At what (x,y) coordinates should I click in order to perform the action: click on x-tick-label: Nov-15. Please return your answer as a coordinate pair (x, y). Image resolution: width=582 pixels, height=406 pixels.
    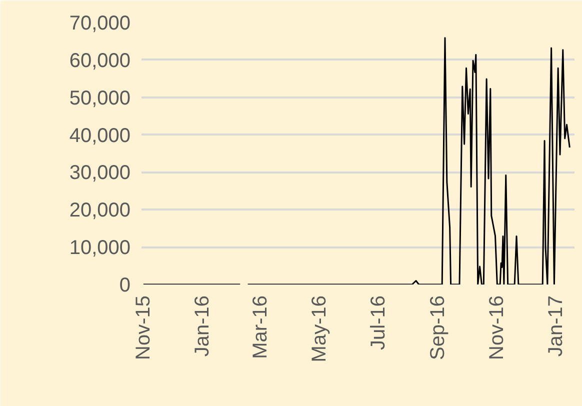
    Looking at the image, I should click on (143, 327).